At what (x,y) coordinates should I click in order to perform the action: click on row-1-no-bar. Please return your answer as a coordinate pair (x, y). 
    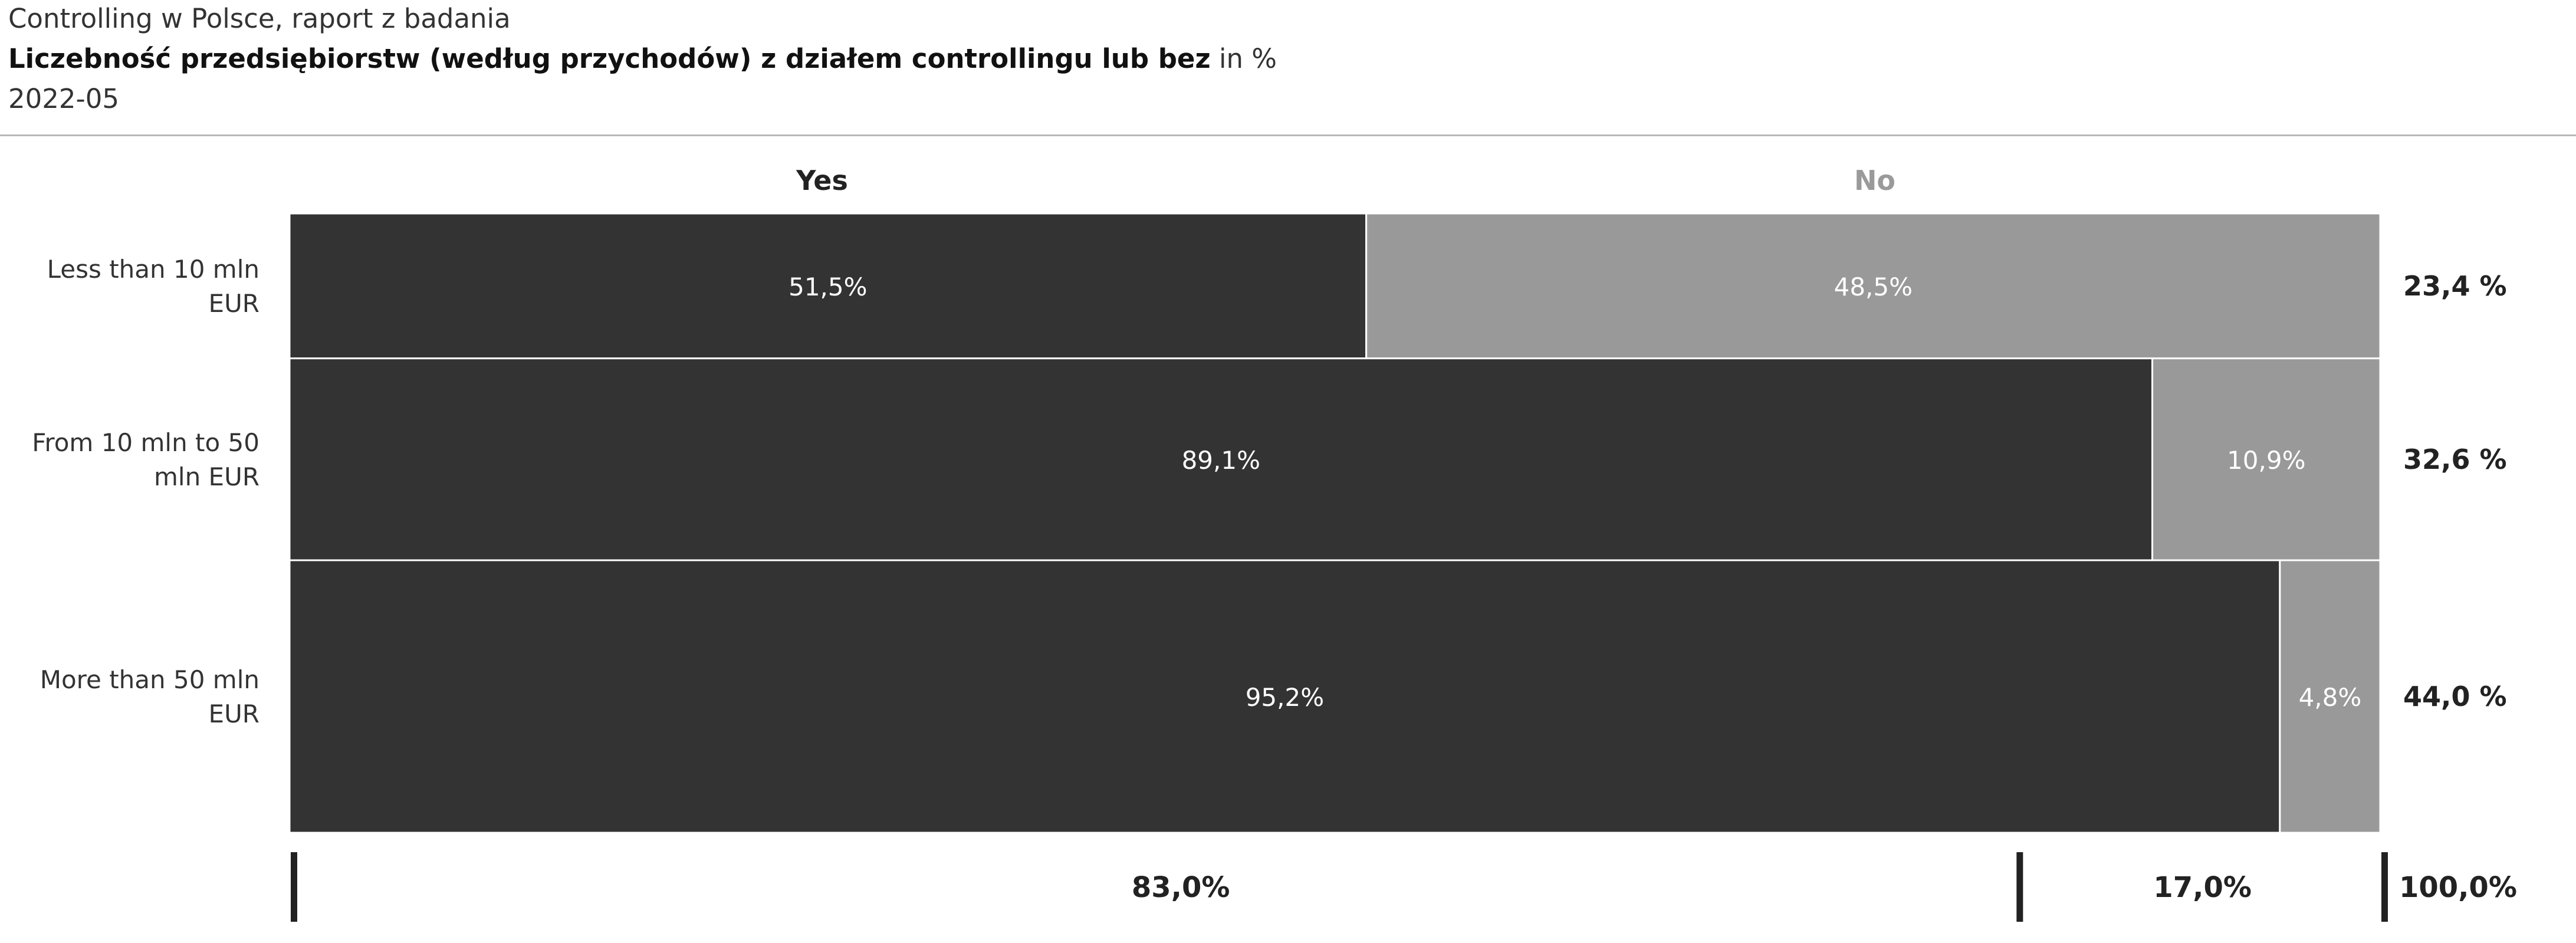
    Looking at the image, I should click on (1873, 286).